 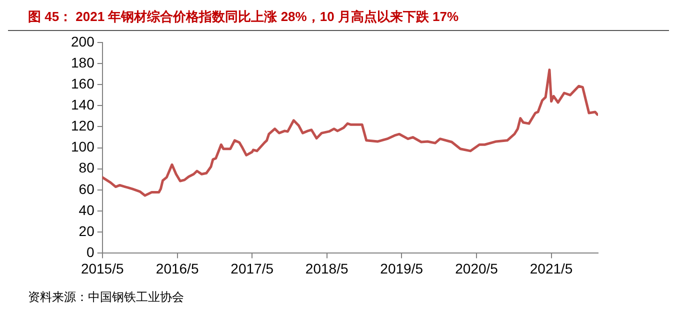 I want to click on y-tick-label: 180, so click(x=83, y=62).